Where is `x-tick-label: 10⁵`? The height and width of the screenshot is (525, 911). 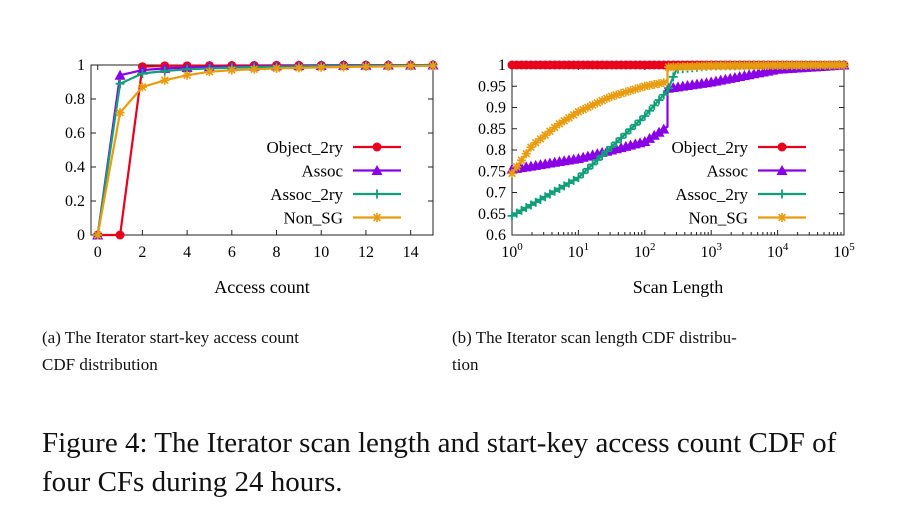
x-tick-label: 10⁵ is located at coordinates (844, 251).